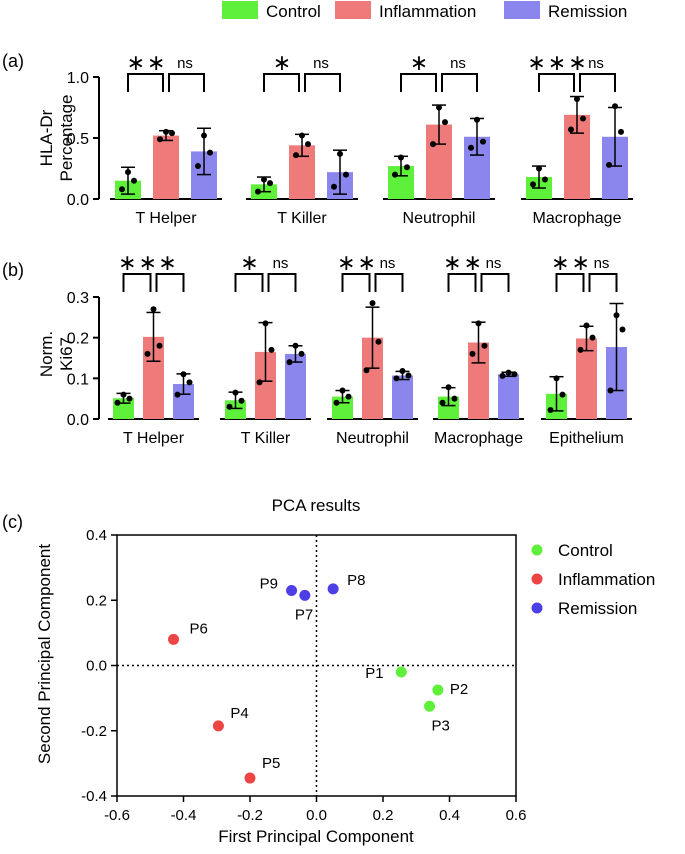 The height and width of the screenshot is (854, 685). What do you see at coordinates (336, 402) in the screenshot?
I see `b-point-neutrophil-control` at bounding box center [336, 402].